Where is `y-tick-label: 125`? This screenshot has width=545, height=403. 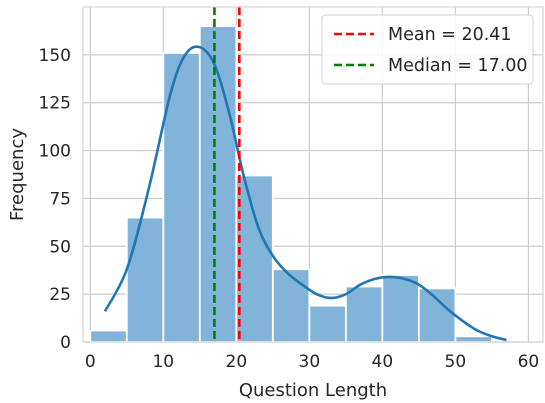
y-tick-label: 125 is located at coordinates (55, 104).